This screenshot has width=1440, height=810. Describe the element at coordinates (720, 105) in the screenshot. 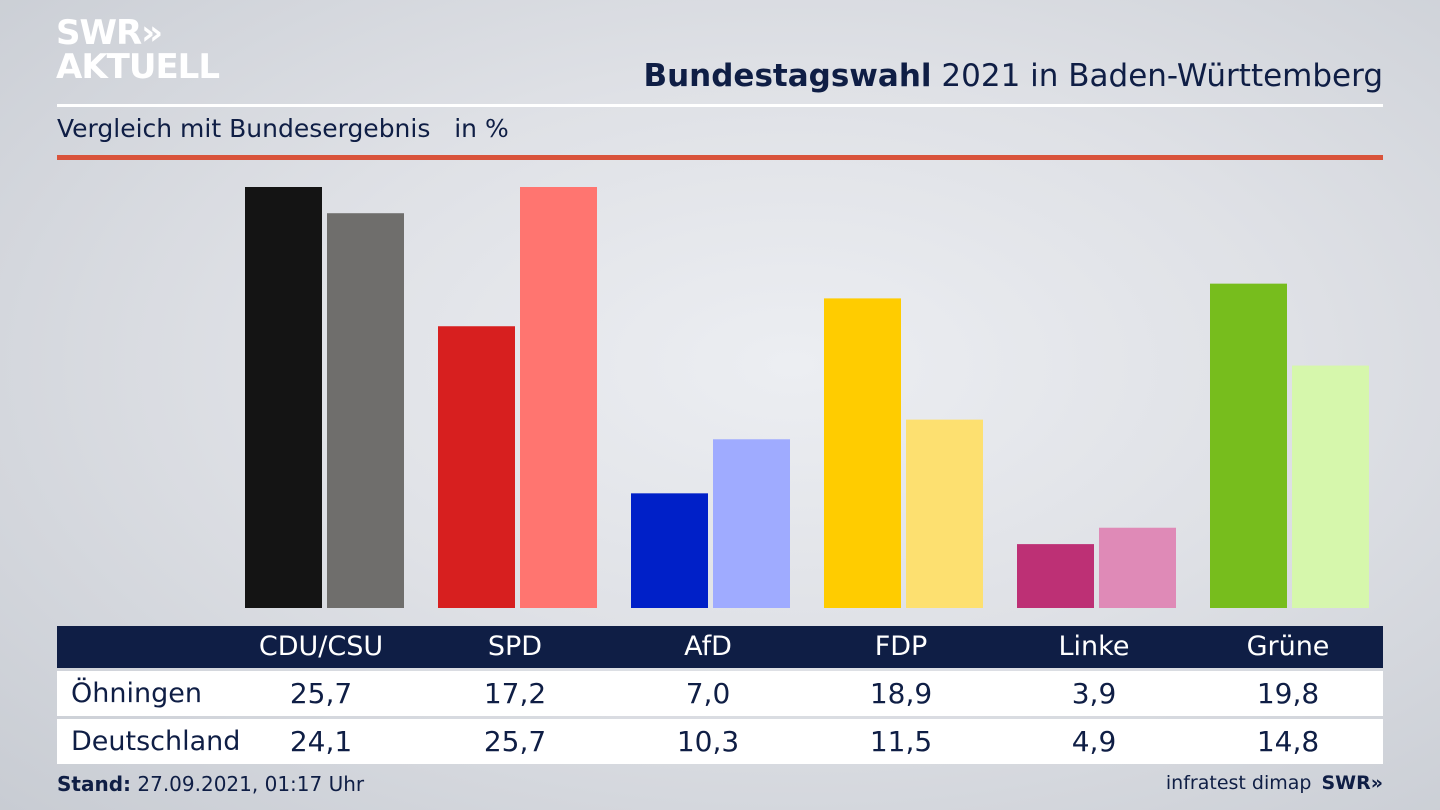

I see `divider` at that location.